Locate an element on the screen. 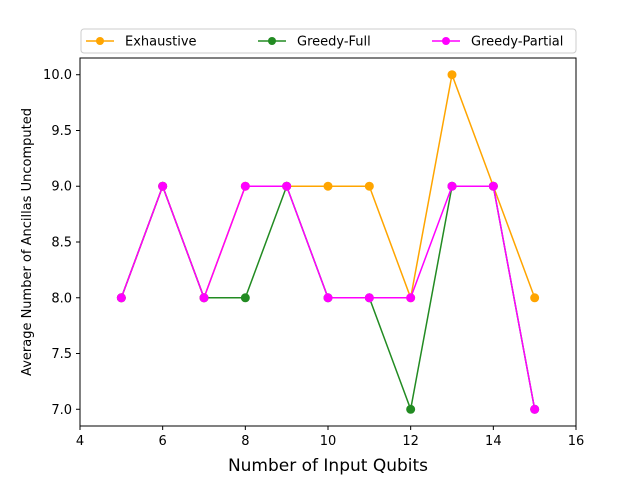 Image resolution: width=640 pixels, height=480 pixels. x-tick-label: 14 is located at coordinates (493, 441).